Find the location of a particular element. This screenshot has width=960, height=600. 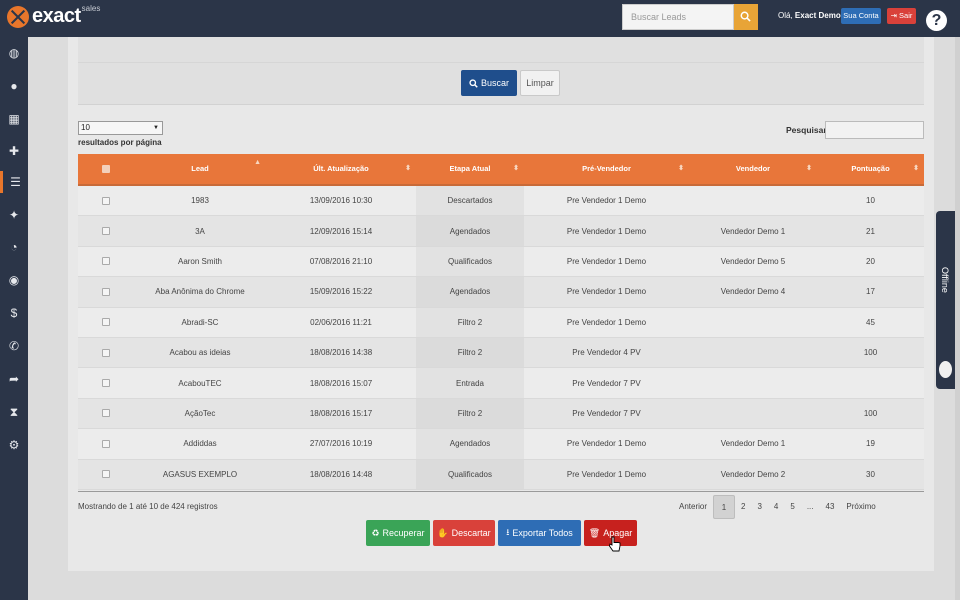

page-button-2: 2 is located at coordinates (743, 506).